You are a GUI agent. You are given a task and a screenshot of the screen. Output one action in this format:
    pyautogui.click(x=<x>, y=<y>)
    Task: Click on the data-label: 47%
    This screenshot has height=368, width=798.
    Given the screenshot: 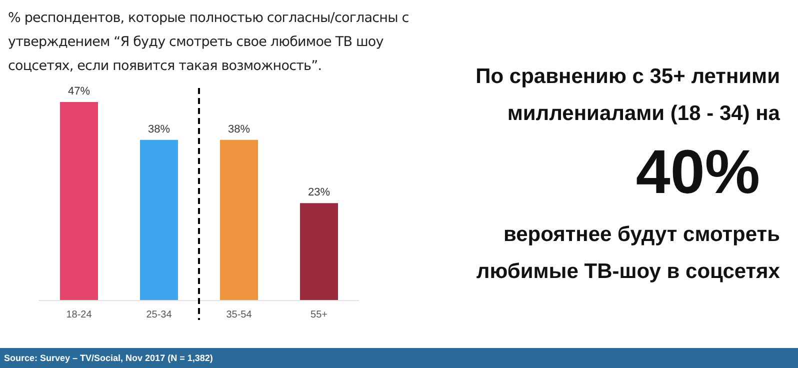 What is the action you would take?
    pyautogui.click(x=79, y=92)
    